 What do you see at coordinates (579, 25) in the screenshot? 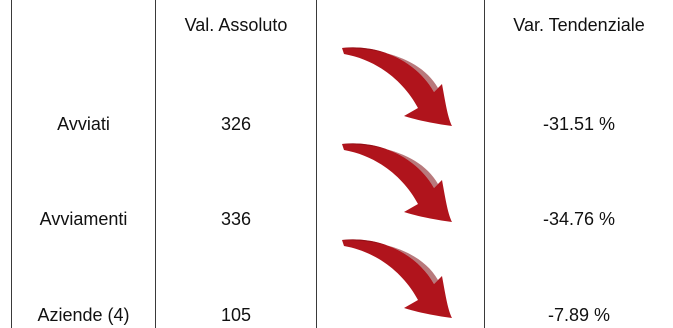
I see `header-variation-column: Var. Tendenziale` at bounding box center [579, 25].